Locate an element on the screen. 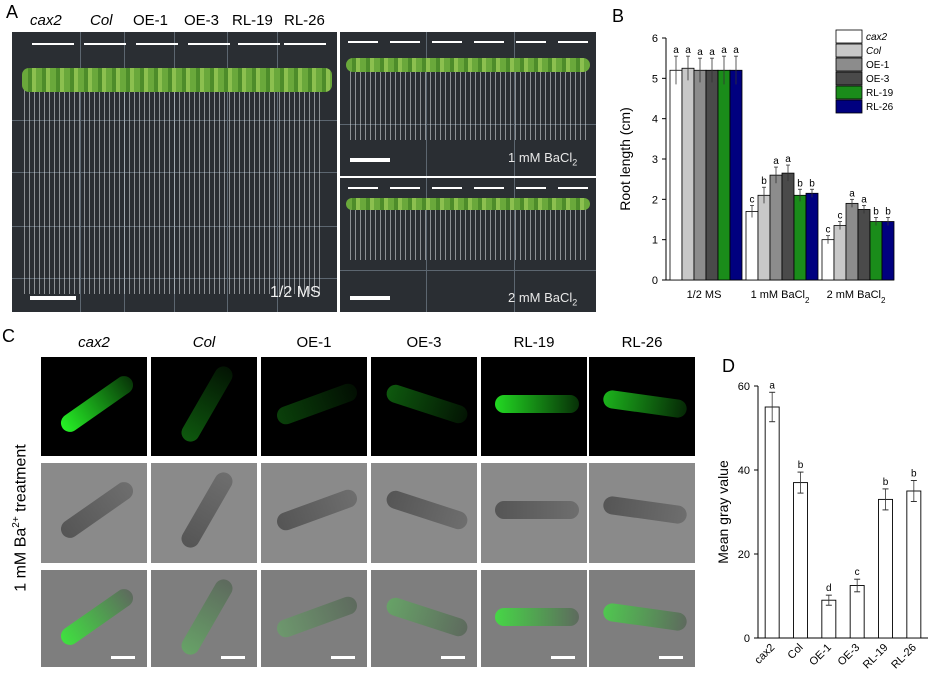  y-tick-label: 60 is located at coordinates (744, 387).